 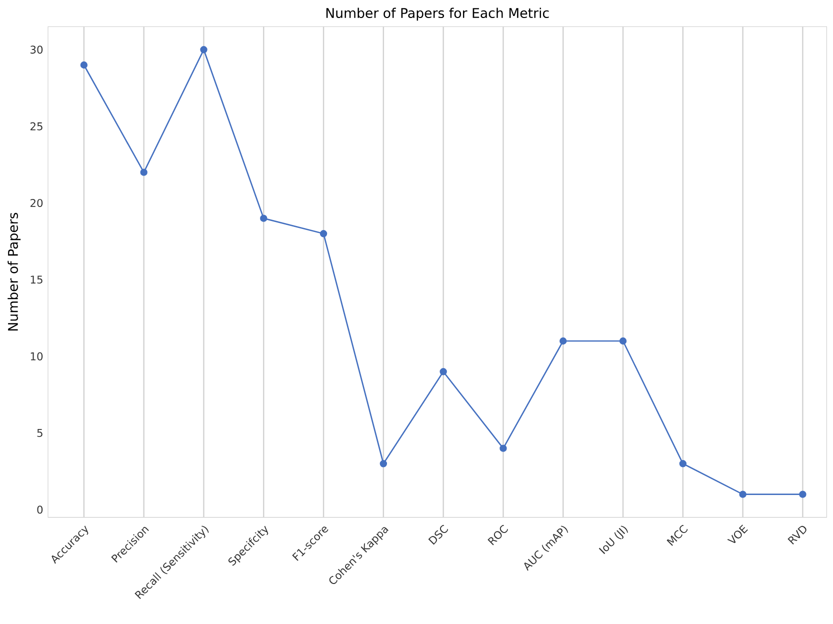 What do you see at coordinates (36, 203) in the screenshot?
I see `y-tick-label: 20` at bounding box center [36, 203].